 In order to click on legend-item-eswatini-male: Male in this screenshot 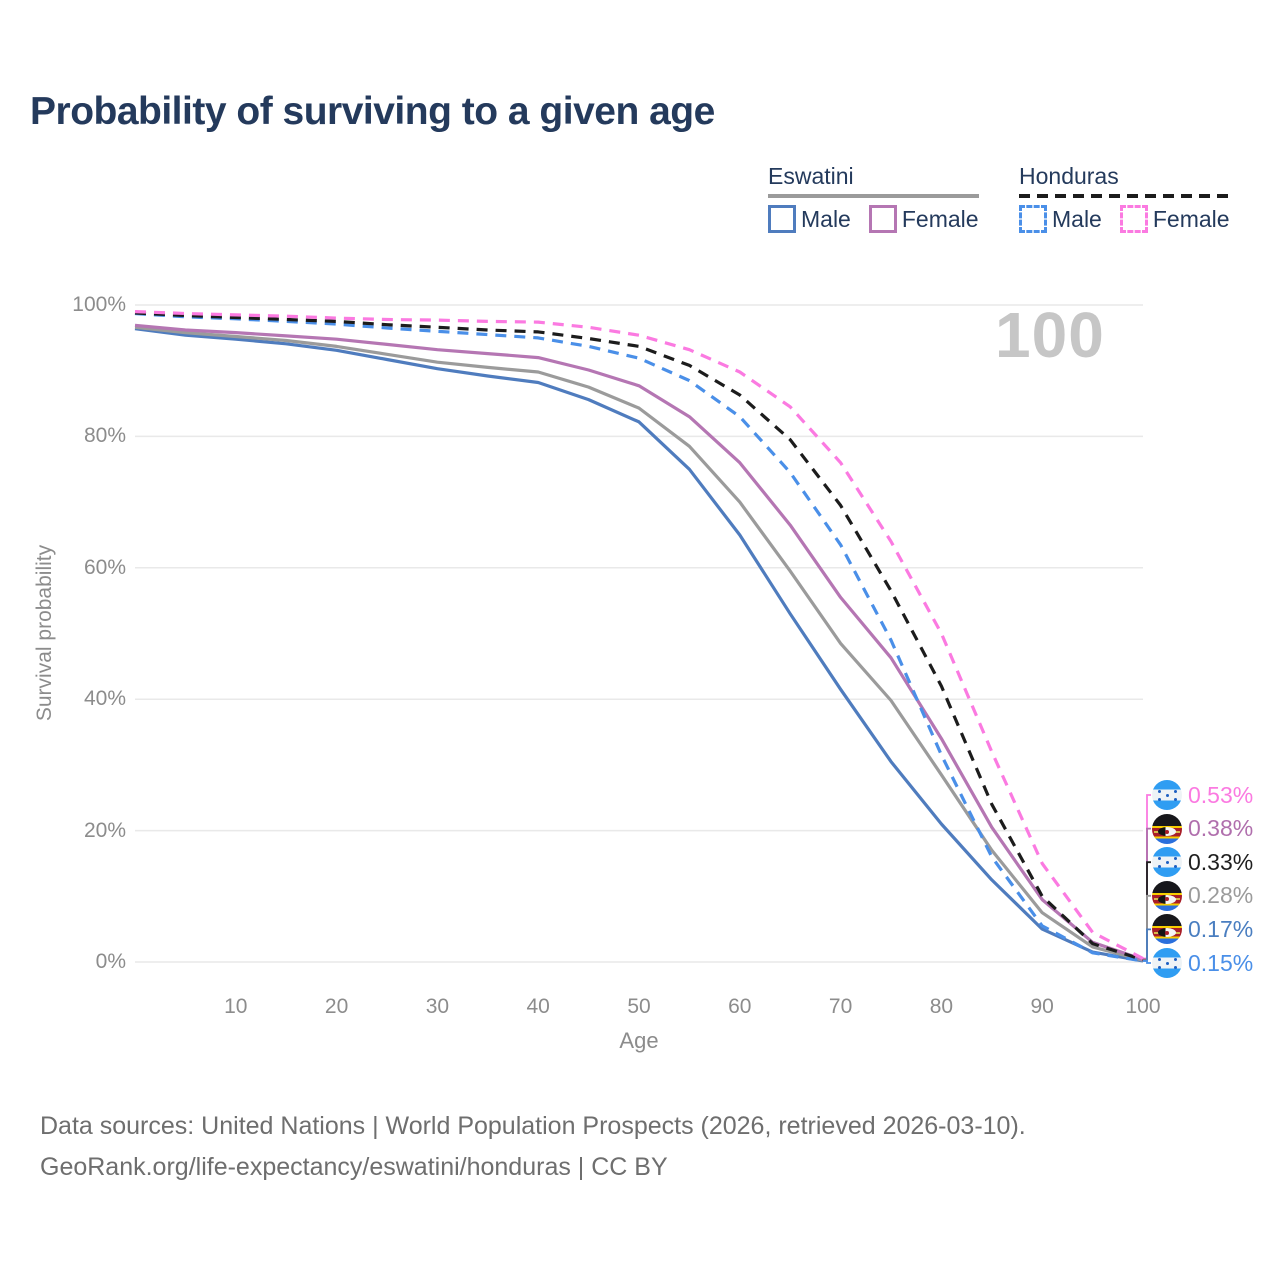, I will do `click(809, 219)`.